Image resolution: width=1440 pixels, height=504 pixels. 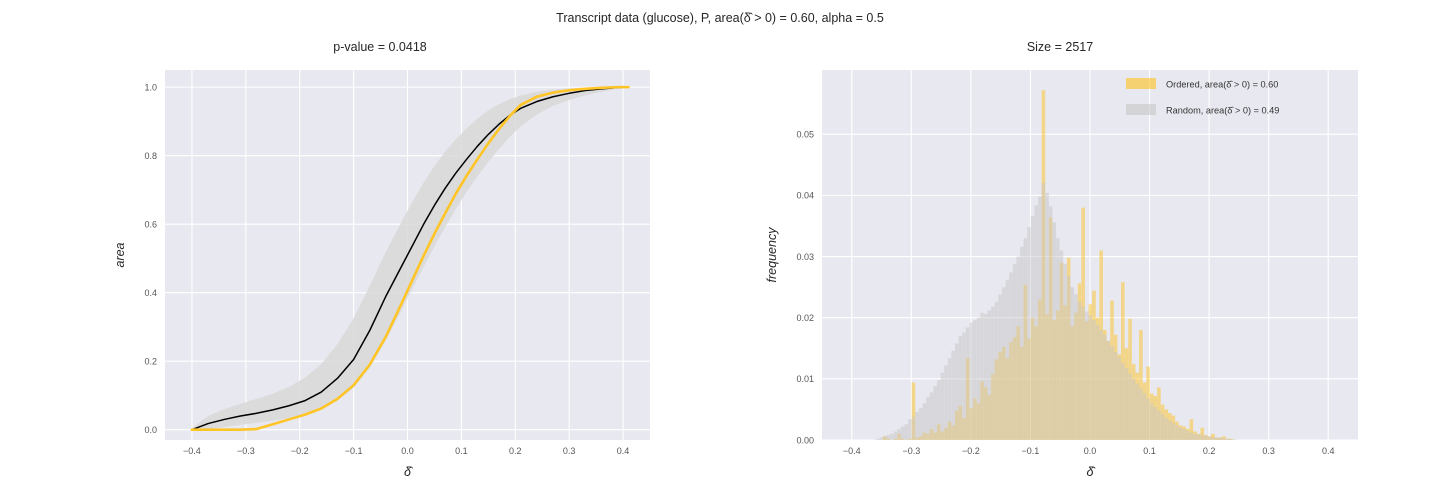 I want to click on y-axis-label: area, so click(x=120, y=254).